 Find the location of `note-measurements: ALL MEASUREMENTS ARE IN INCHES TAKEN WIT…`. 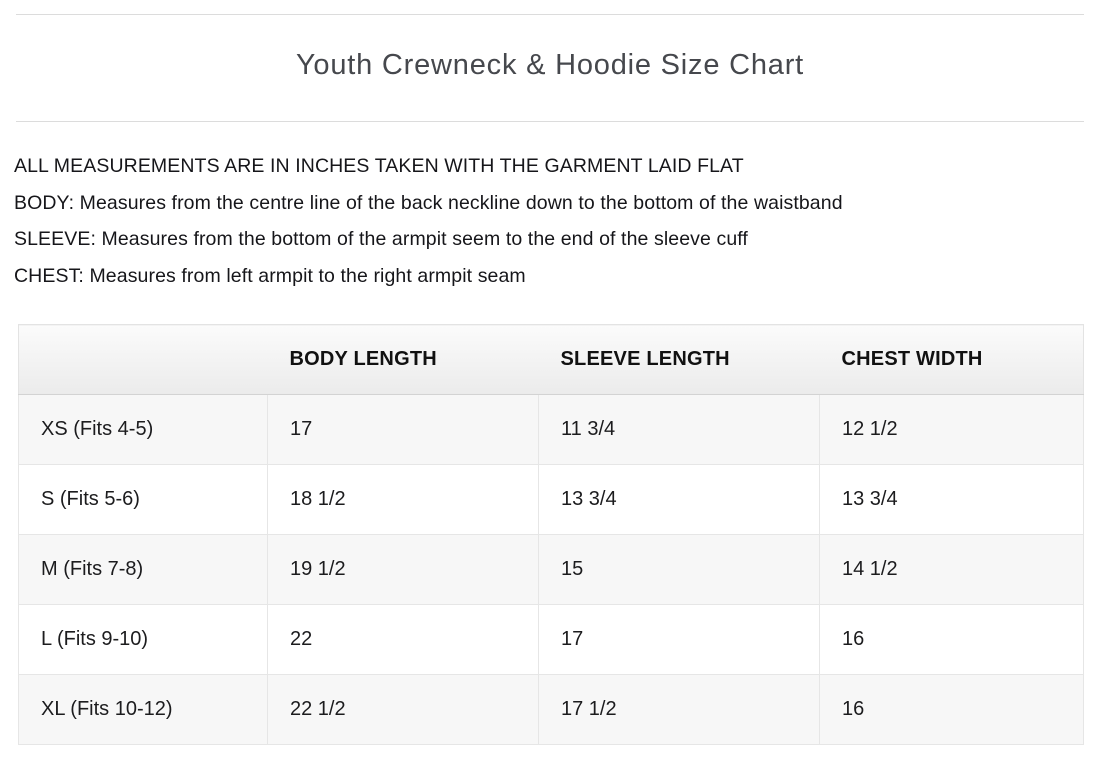

note-measurements: ALL MEASUREMENTS ARE IN INCHES TAKEN WIT… is located at coordinates (379, 166).